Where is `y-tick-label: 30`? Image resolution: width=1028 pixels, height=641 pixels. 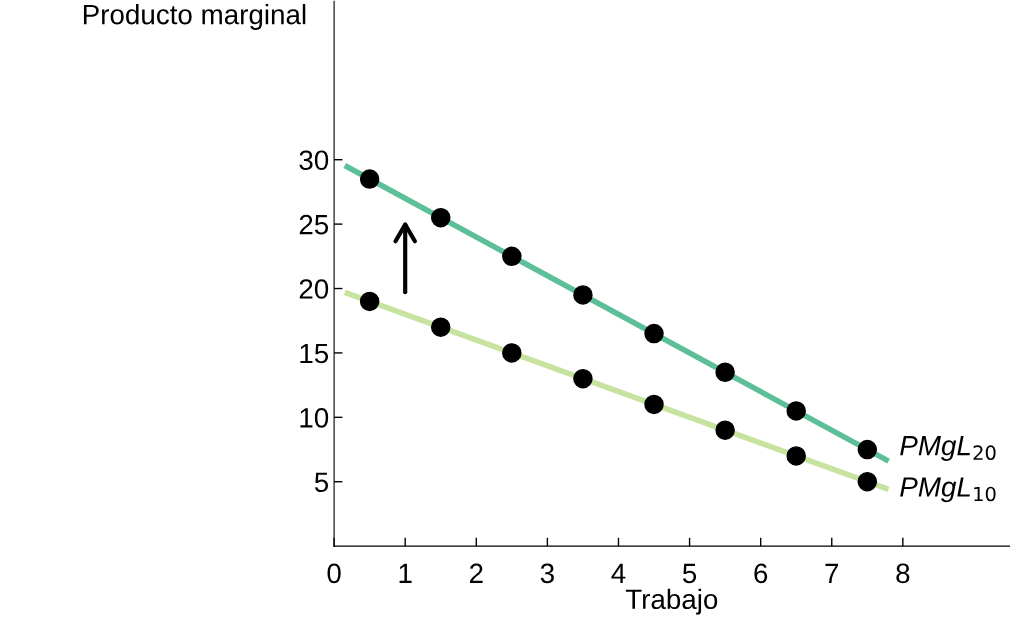 y-tick-label: 30 is located at coordinates (314, 160).